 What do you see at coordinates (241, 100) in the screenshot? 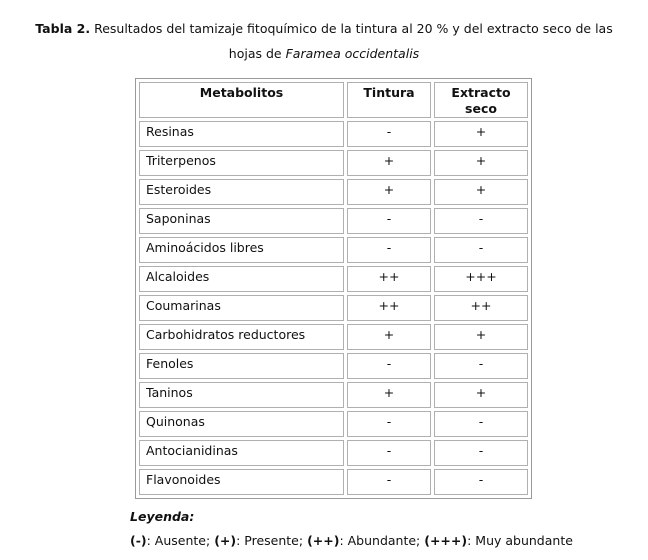
I see `header-metabolitos: Metabolitos` at bounding box center [241, 100].